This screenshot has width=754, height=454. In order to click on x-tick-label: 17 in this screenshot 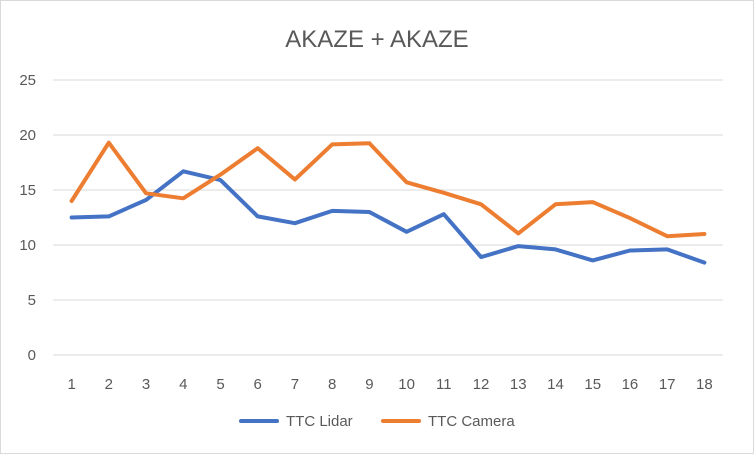, I will do `click(667, 384)`.